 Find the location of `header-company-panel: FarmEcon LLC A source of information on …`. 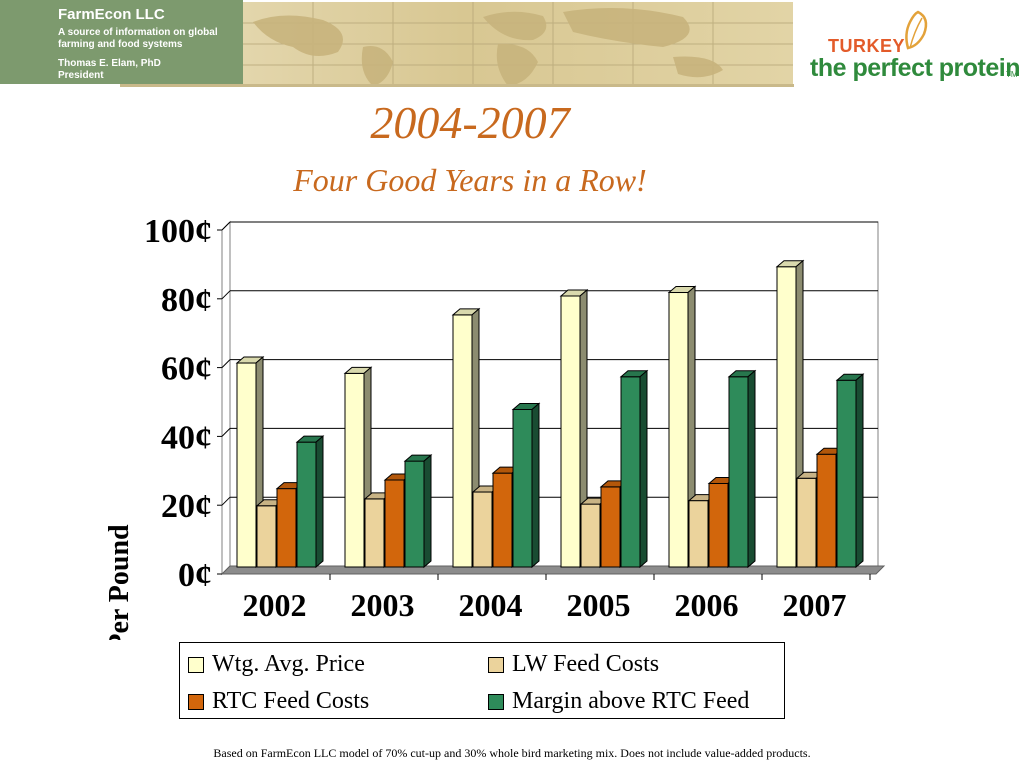

header-company-panel: FarmEcon LLC A source of information on … is located at coordinates (121, 42).